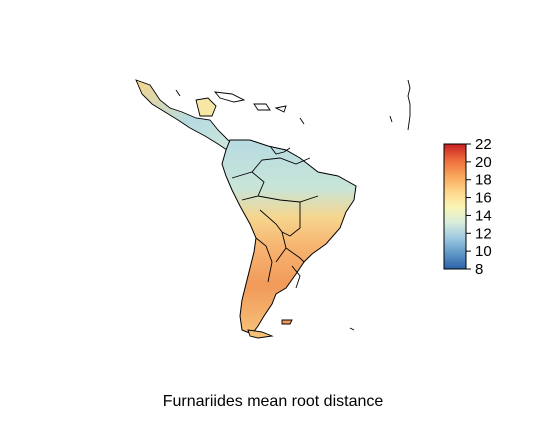 This screenshot has height=432, width=546. Describe the element at coordinates (293, 105) in the screenshot. I see `caribbean-islands` at that location.